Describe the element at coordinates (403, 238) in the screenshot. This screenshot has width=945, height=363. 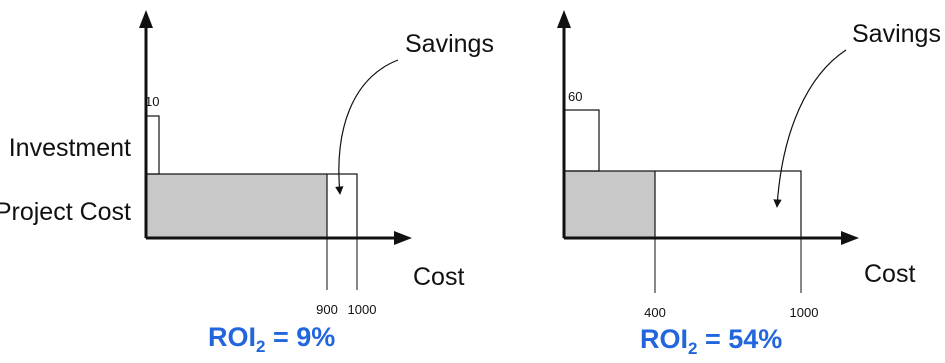
I see `left-x-axis-arrowhead` at that location.